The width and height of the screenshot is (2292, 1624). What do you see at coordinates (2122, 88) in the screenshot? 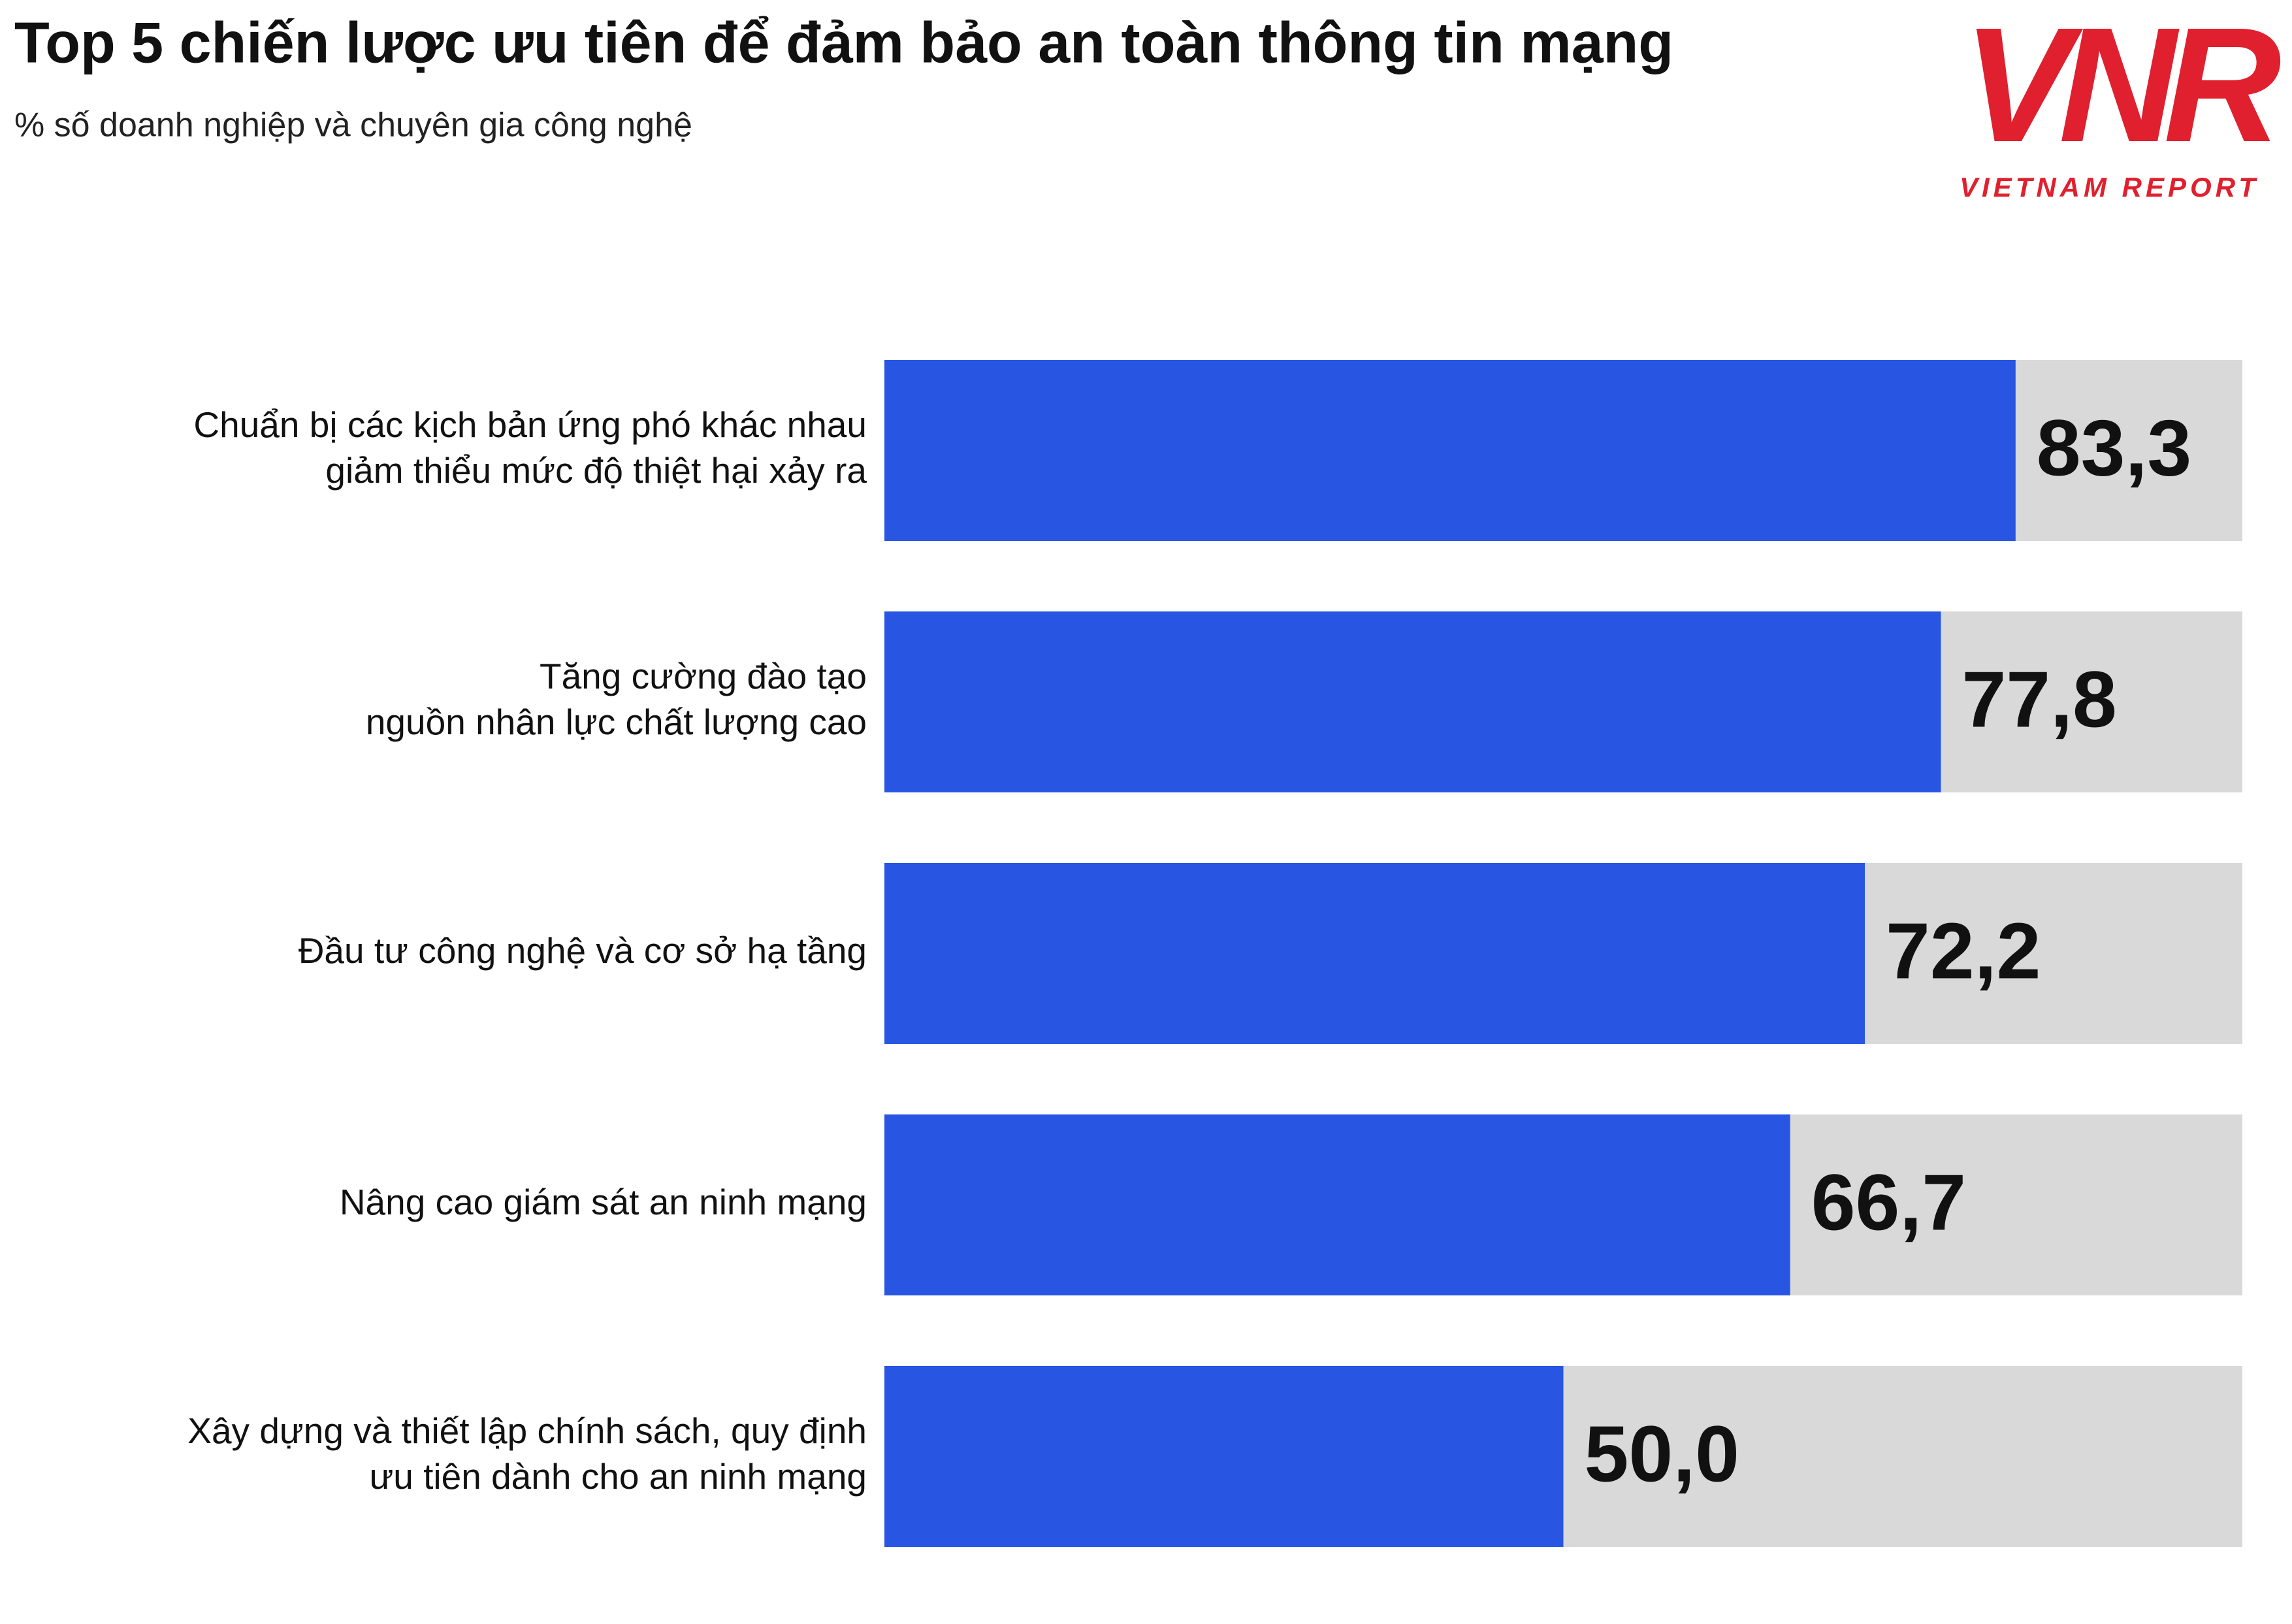
I see `logo-mark: VNR` at bounding box center [2122, 88].